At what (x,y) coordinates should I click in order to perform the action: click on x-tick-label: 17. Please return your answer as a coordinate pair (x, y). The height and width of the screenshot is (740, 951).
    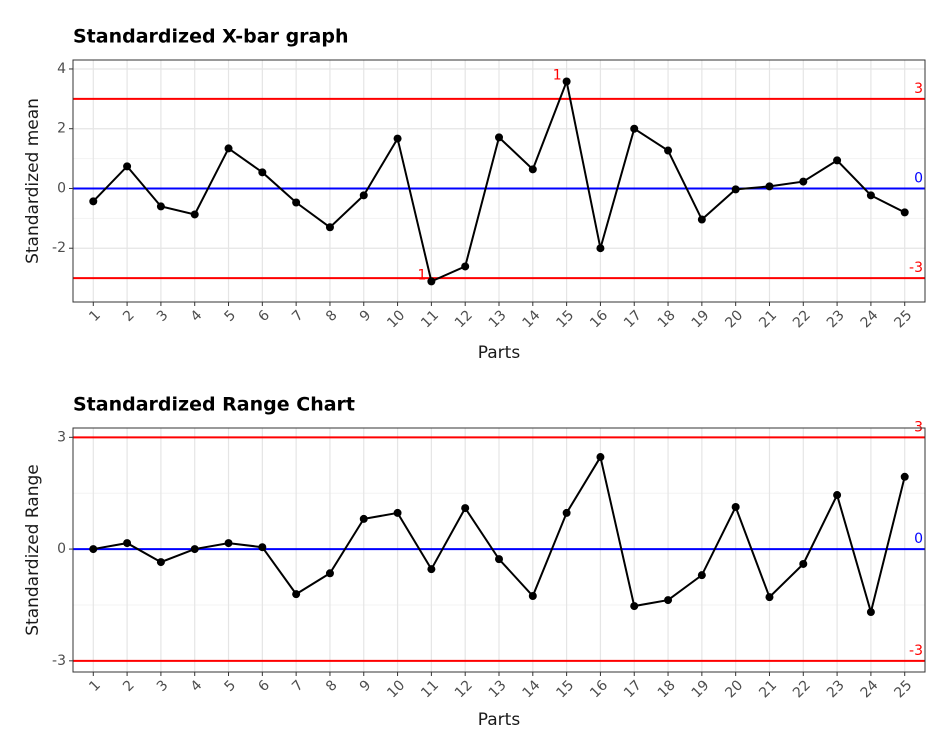
    Looking at the image, I should click on (633, 689).